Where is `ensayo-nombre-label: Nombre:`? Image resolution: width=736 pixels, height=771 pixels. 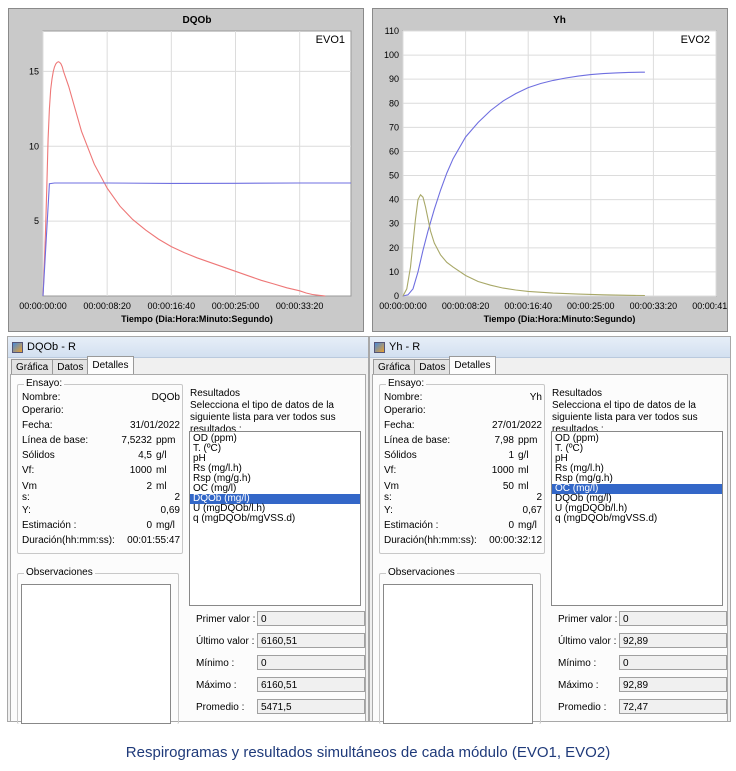
ensayo-nombre-label: Nombre: is located at coordinates (403, 397).